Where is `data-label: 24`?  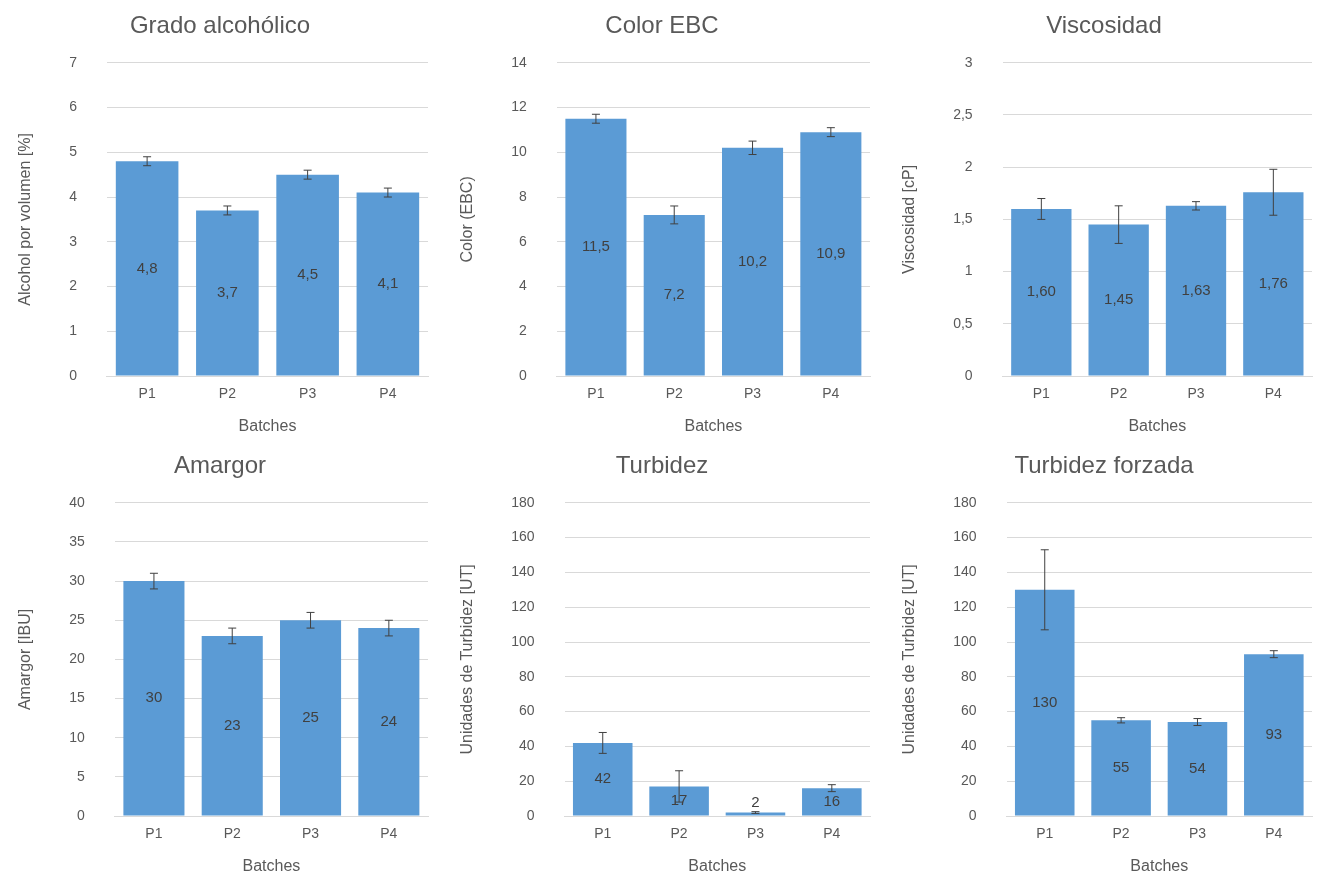 data-label: 24 is located at coordinates (389, 720).